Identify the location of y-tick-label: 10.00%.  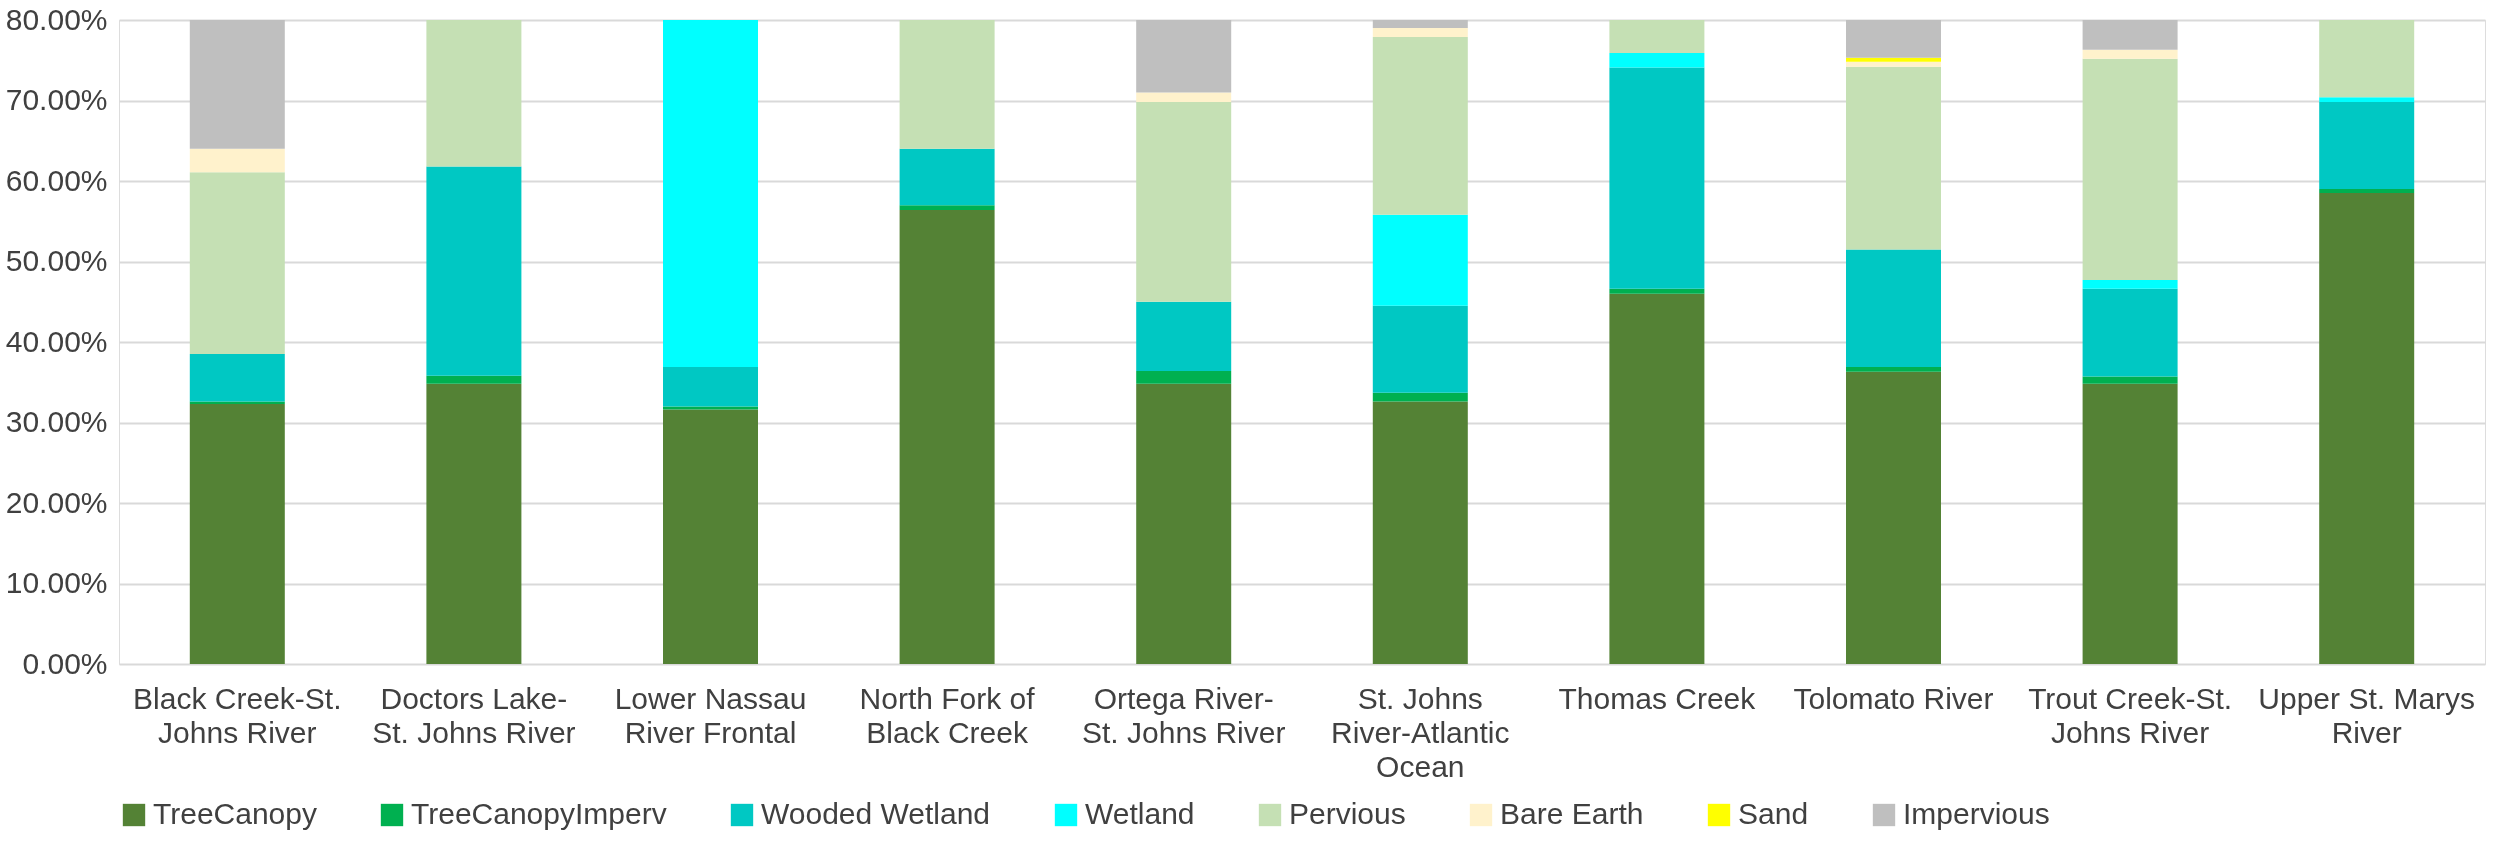
(56, 582).